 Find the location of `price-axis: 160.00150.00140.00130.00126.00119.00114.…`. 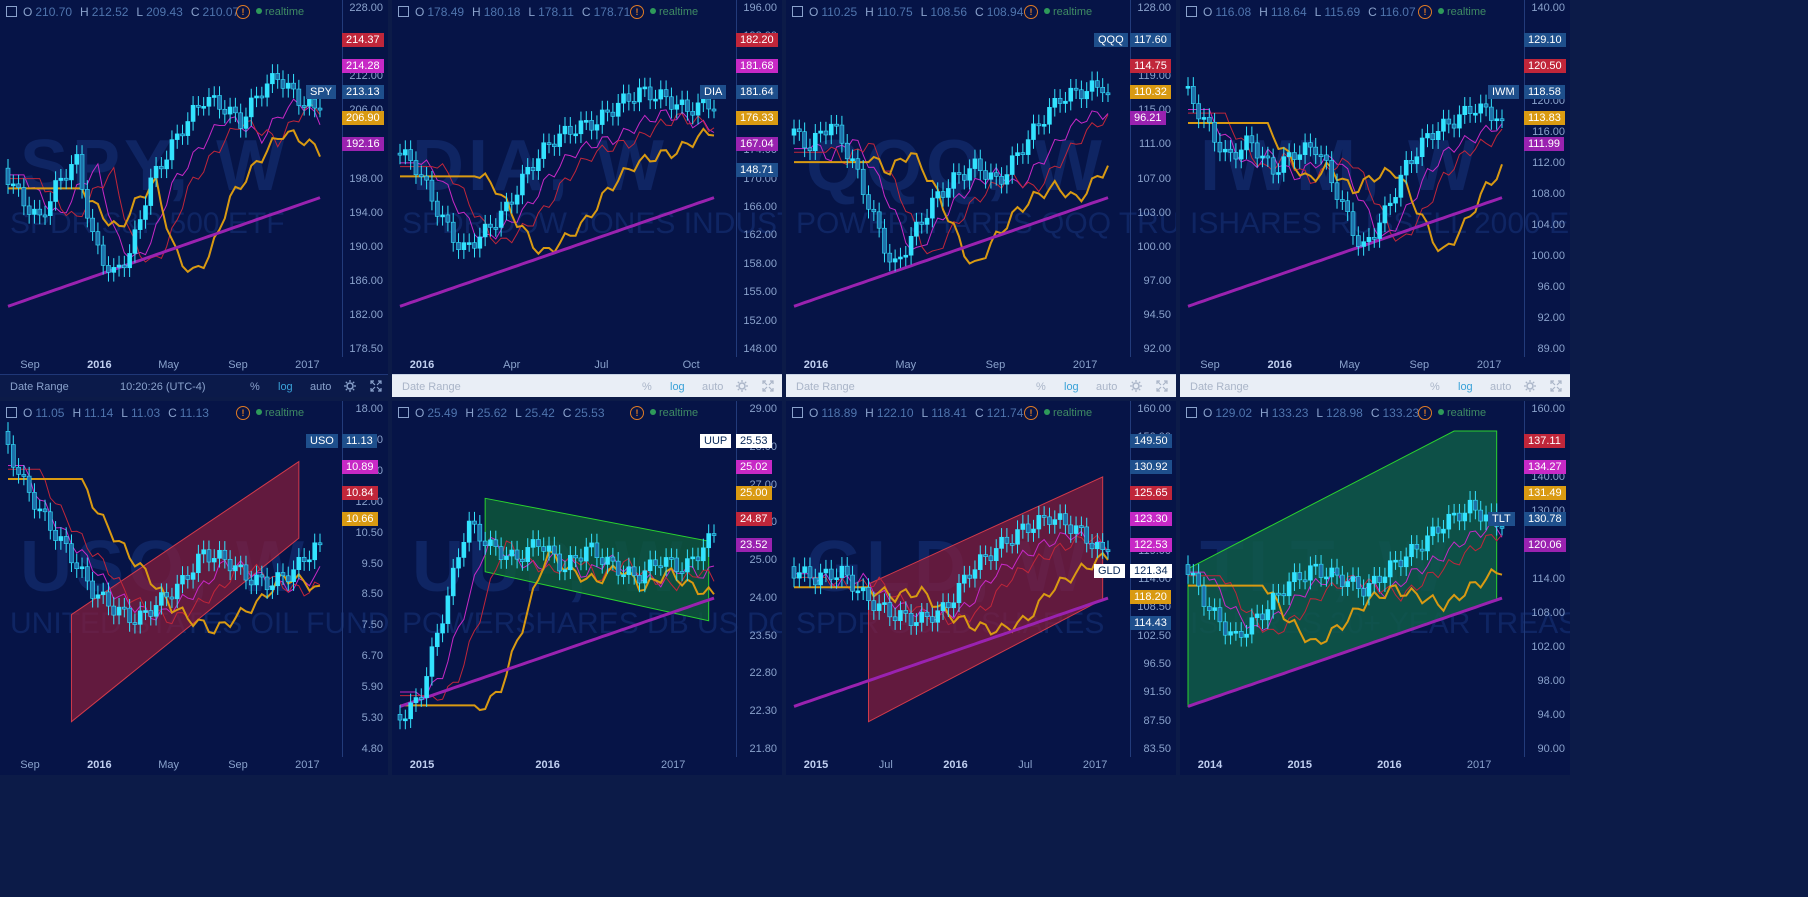

price-axis: 160.00150.00140.00130.00126.00119.00114.… is located at coordinates (1153, 579).